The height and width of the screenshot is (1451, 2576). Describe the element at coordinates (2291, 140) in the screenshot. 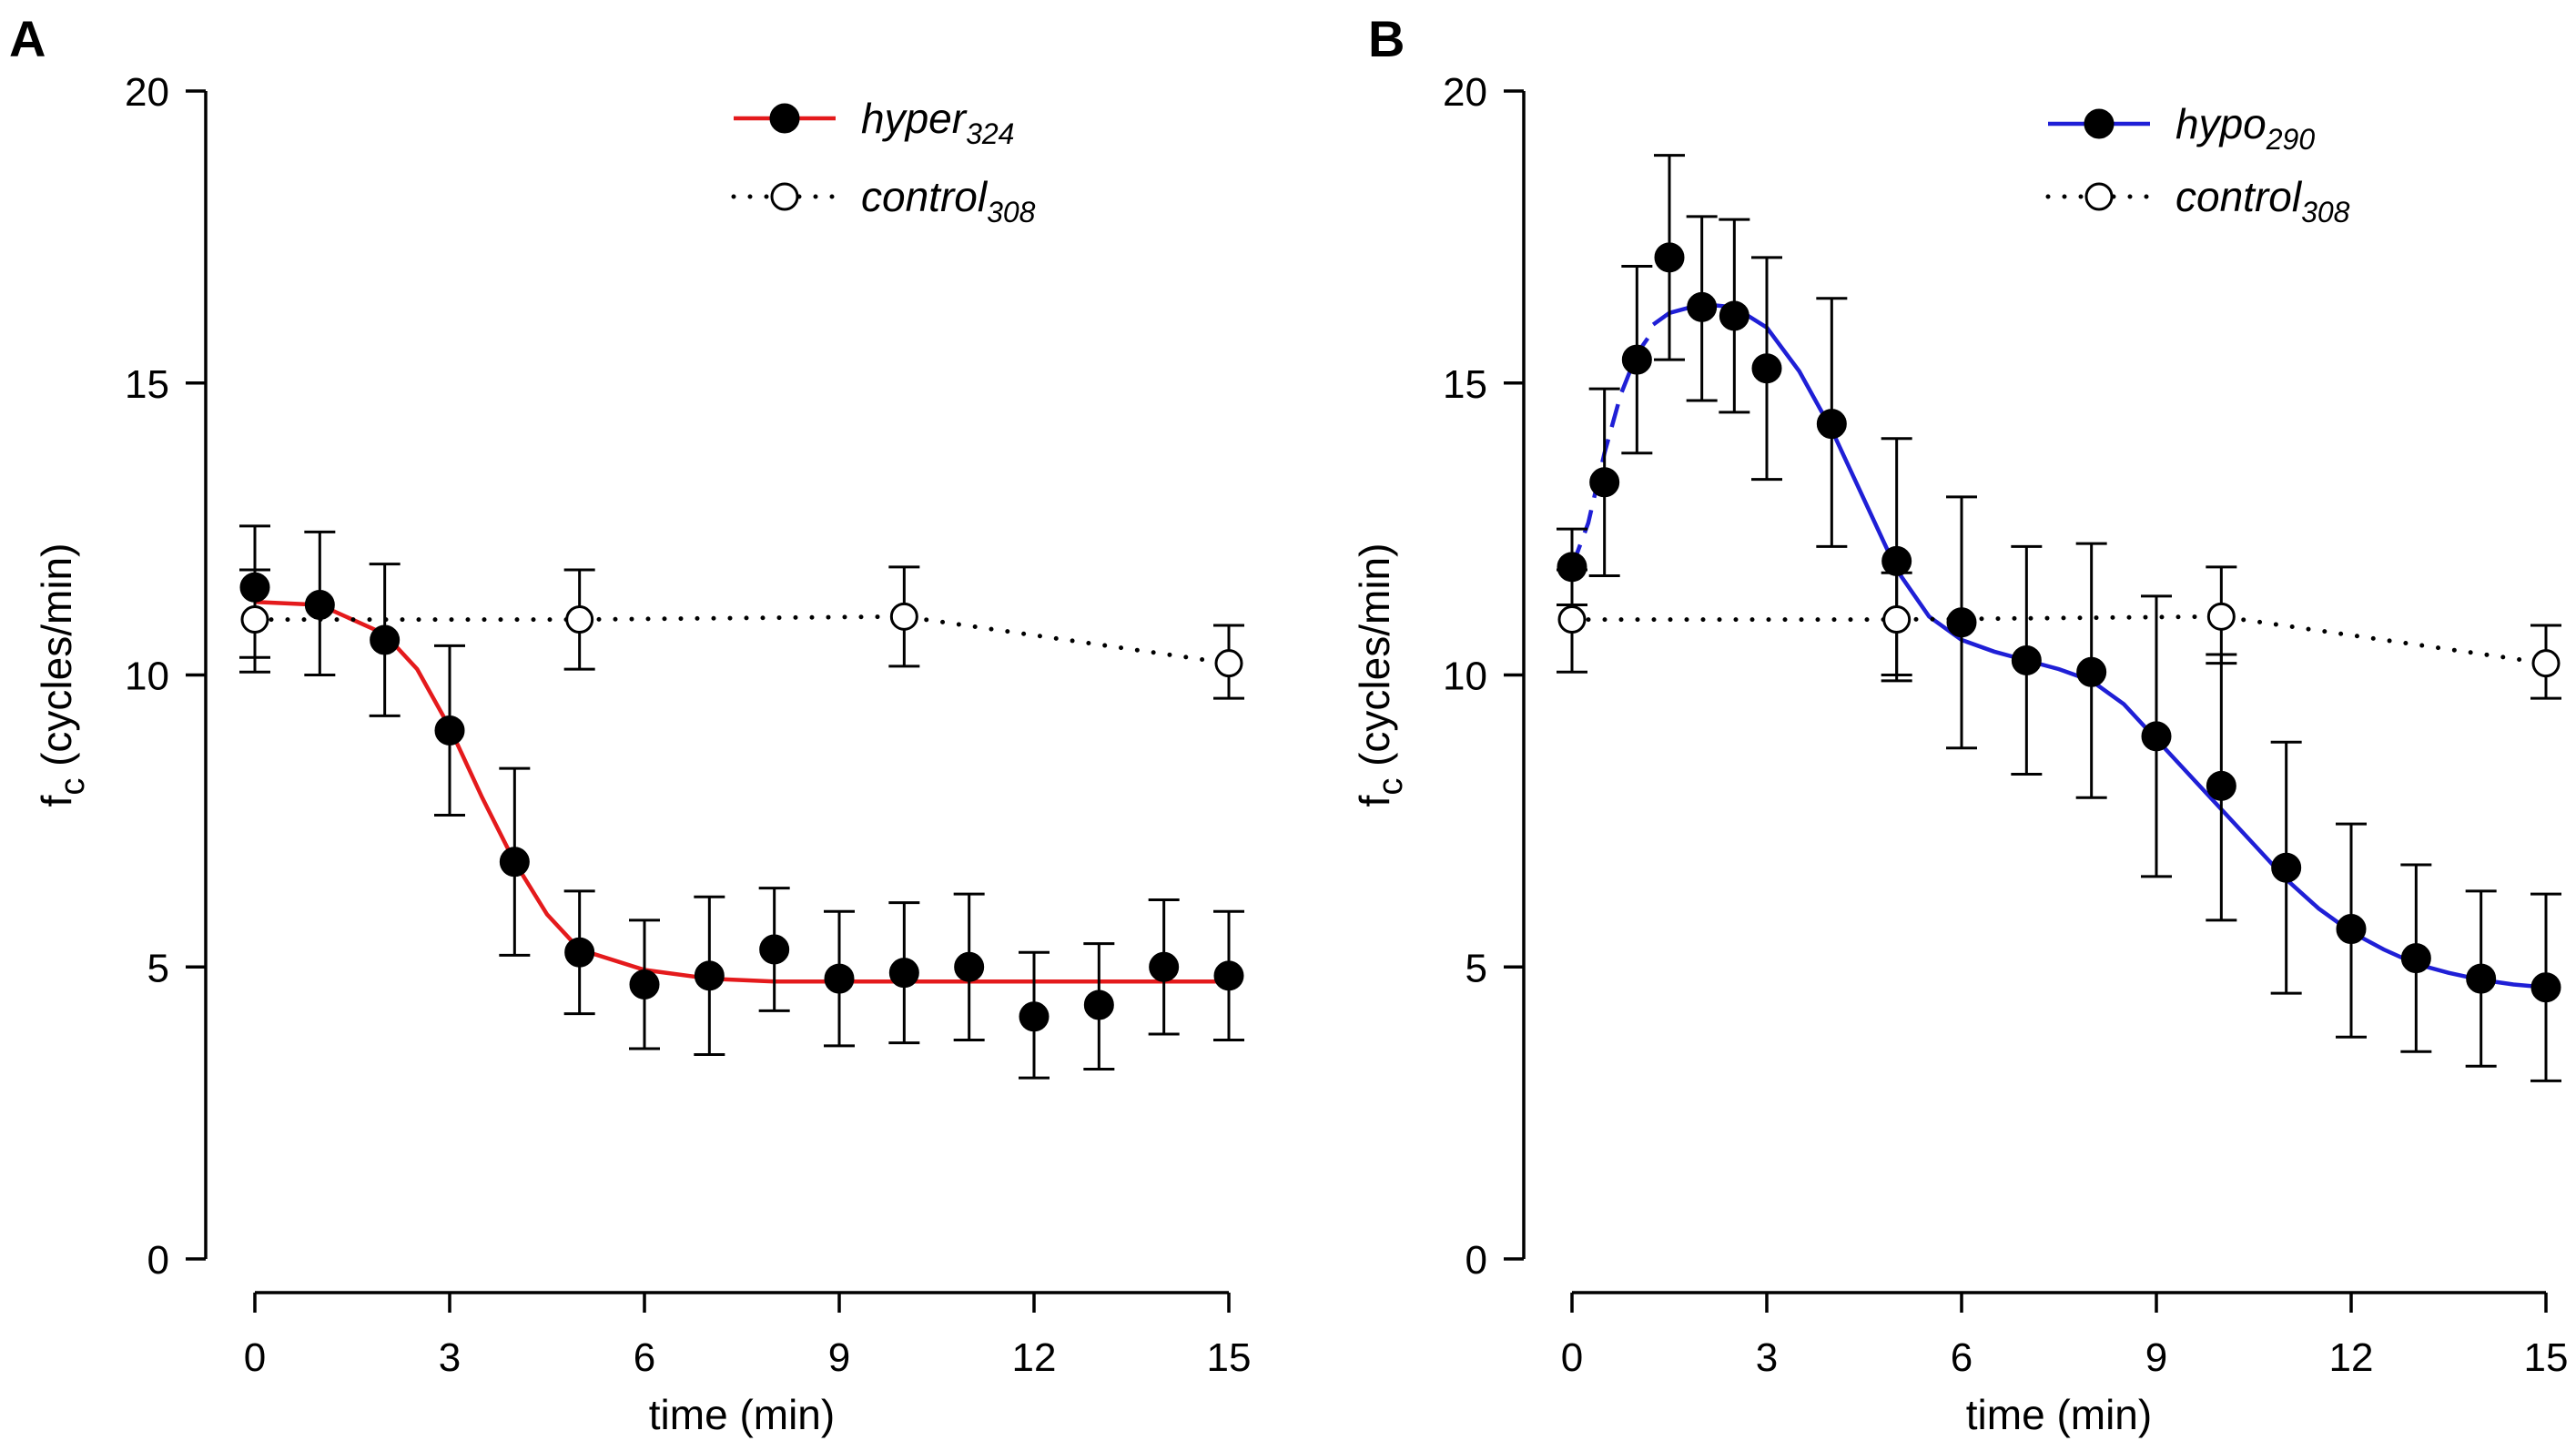

I see `legend-label-subscript: 290` at that location.